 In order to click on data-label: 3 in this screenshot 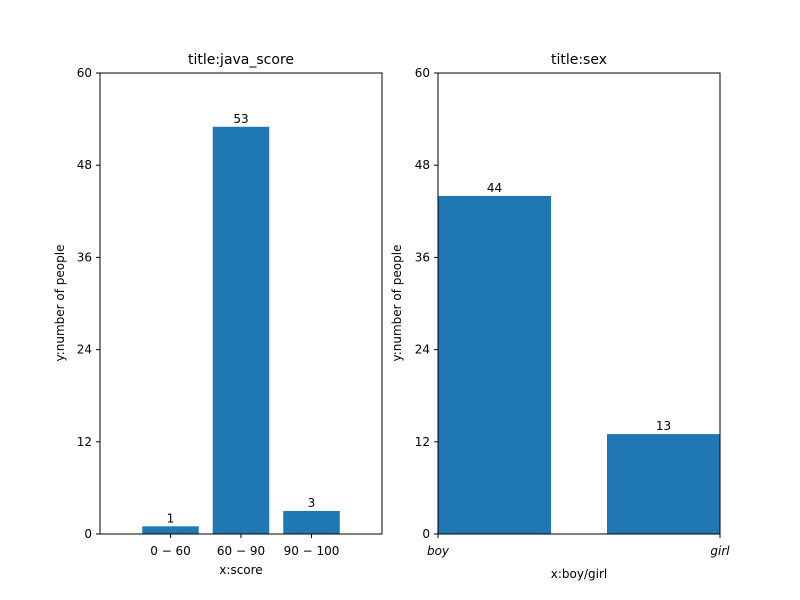, I will do `click(312, 503)`.